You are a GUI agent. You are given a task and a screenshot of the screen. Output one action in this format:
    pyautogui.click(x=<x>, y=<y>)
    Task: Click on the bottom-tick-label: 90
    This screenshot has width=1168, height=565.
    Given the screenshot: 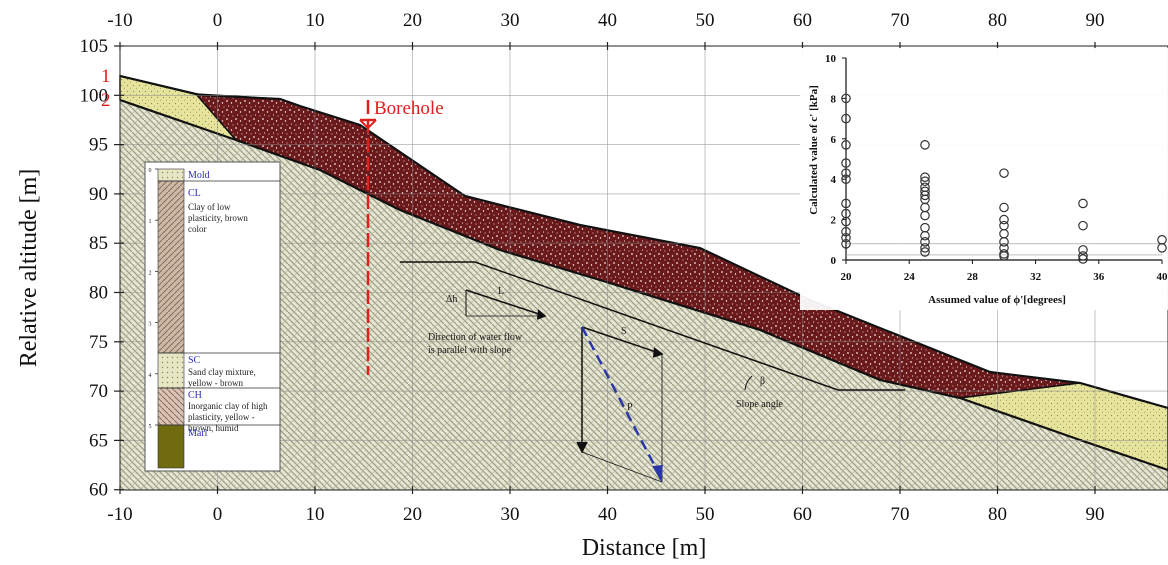 What is the action you would take?
    pyautogui.click(x=1095, y=514)
    